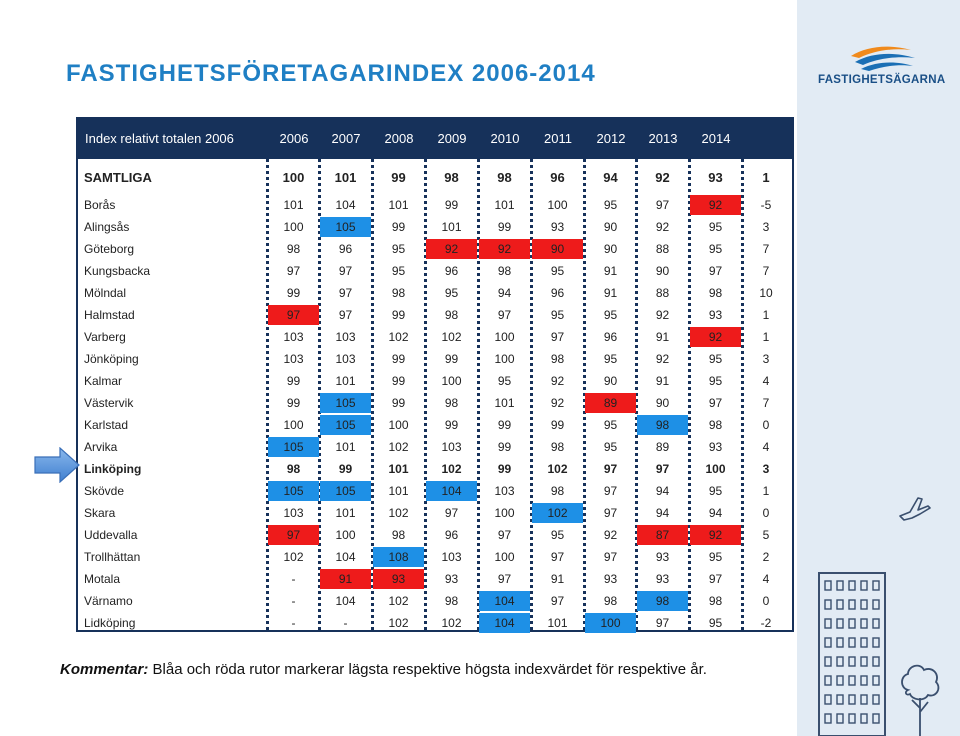 This screenshot has width=960, height=736. What do you see at coordinates (766, 403) in the screenshot?
I see `change-cell: 7` at bounding box center [766, 403].